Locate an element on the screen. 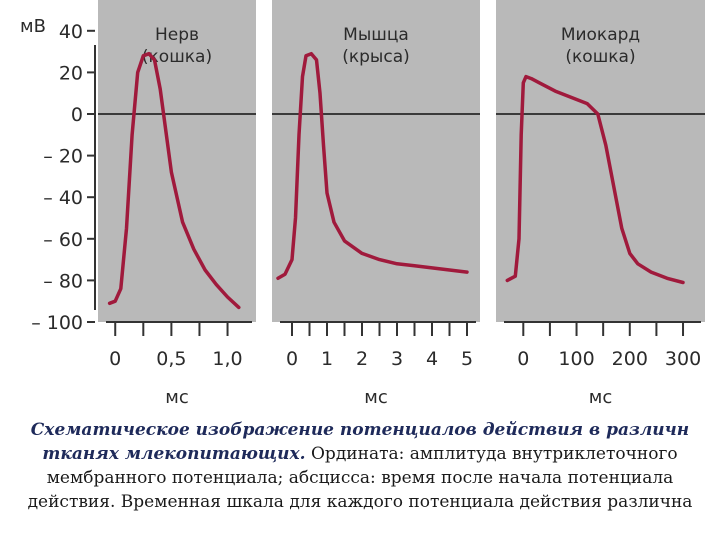 The image size is (720, 540). x-tick-label: 3 is located at coordinates (397, 359).